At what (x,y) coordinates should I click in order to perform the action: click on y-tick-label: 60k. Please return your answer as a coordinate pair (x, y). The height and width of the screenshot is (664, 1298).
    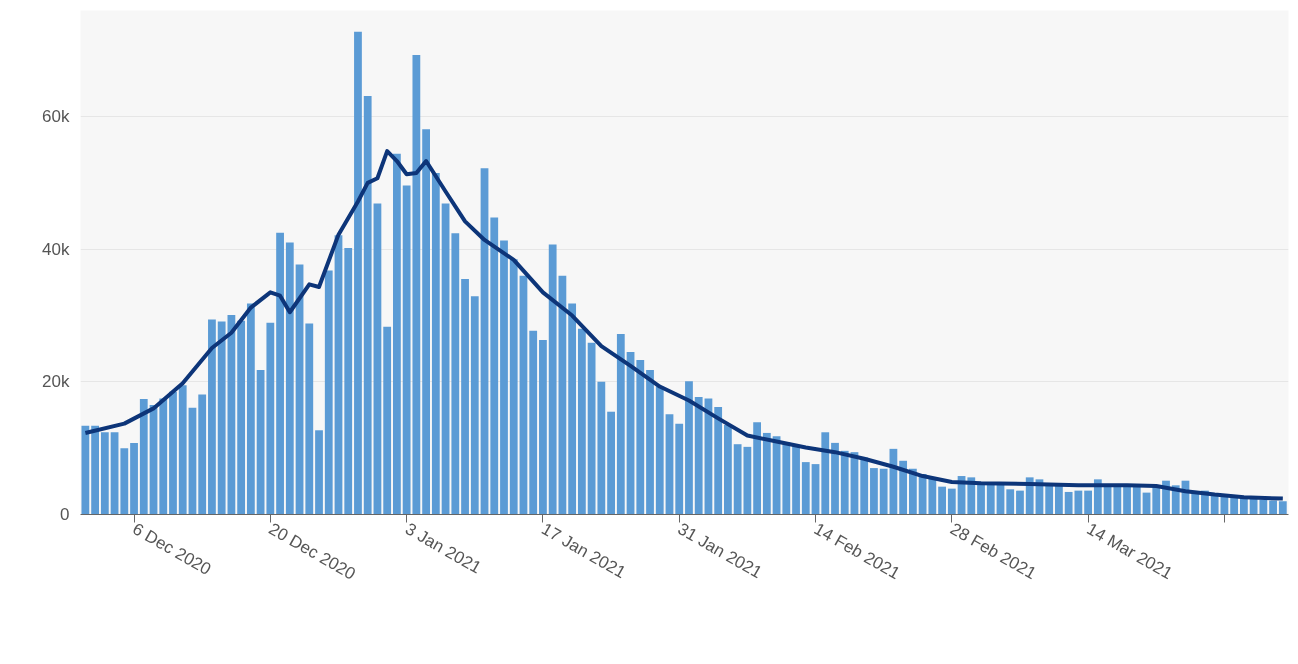
    Looking at the image, I should click on (56, 117).